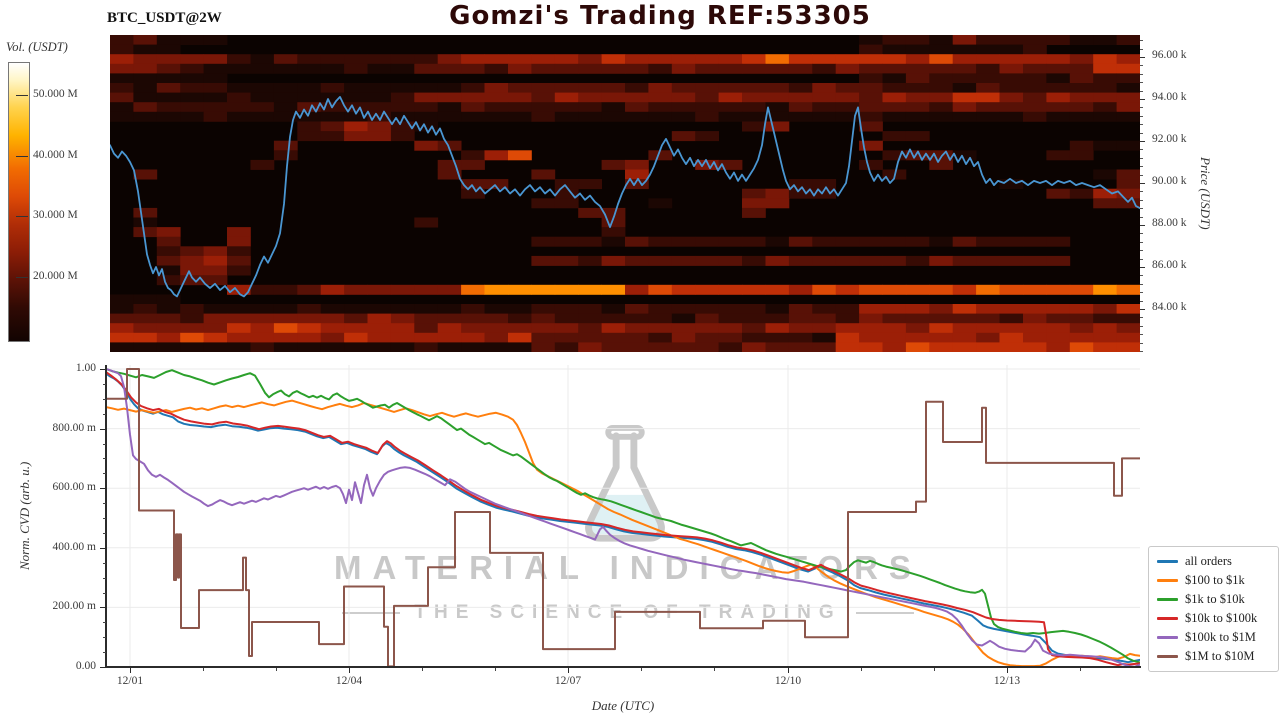 The width and height of the screenshot is (1280, 720). Describe the element at coordinates (623, 667) in the screenshot. I see `x-axis-spine` at that location.